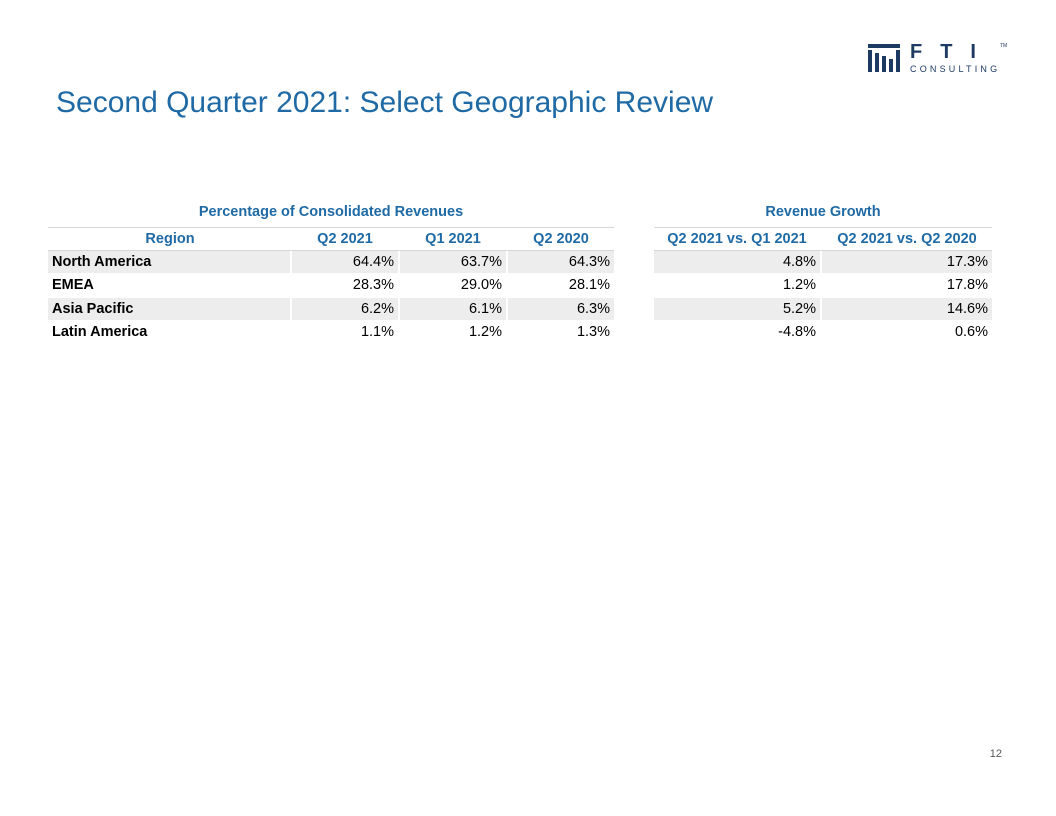  I want to click on region-cell: EMEA, so click(73, 285).